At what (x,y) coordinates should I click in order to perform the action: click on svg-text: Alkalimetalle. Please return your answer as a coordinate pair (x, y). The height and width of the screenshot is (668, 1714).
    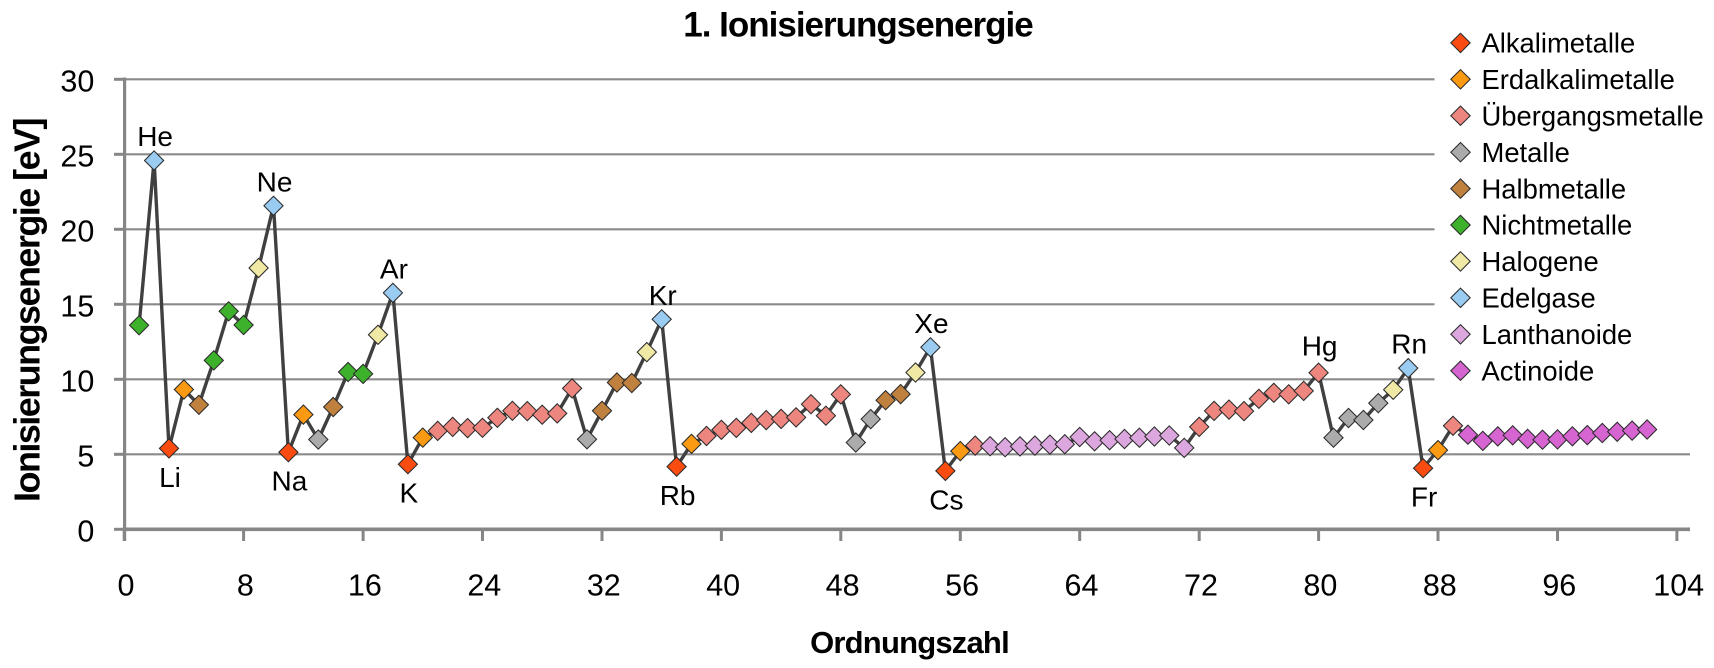
    Looking at the image, I should click on (1559, 43).